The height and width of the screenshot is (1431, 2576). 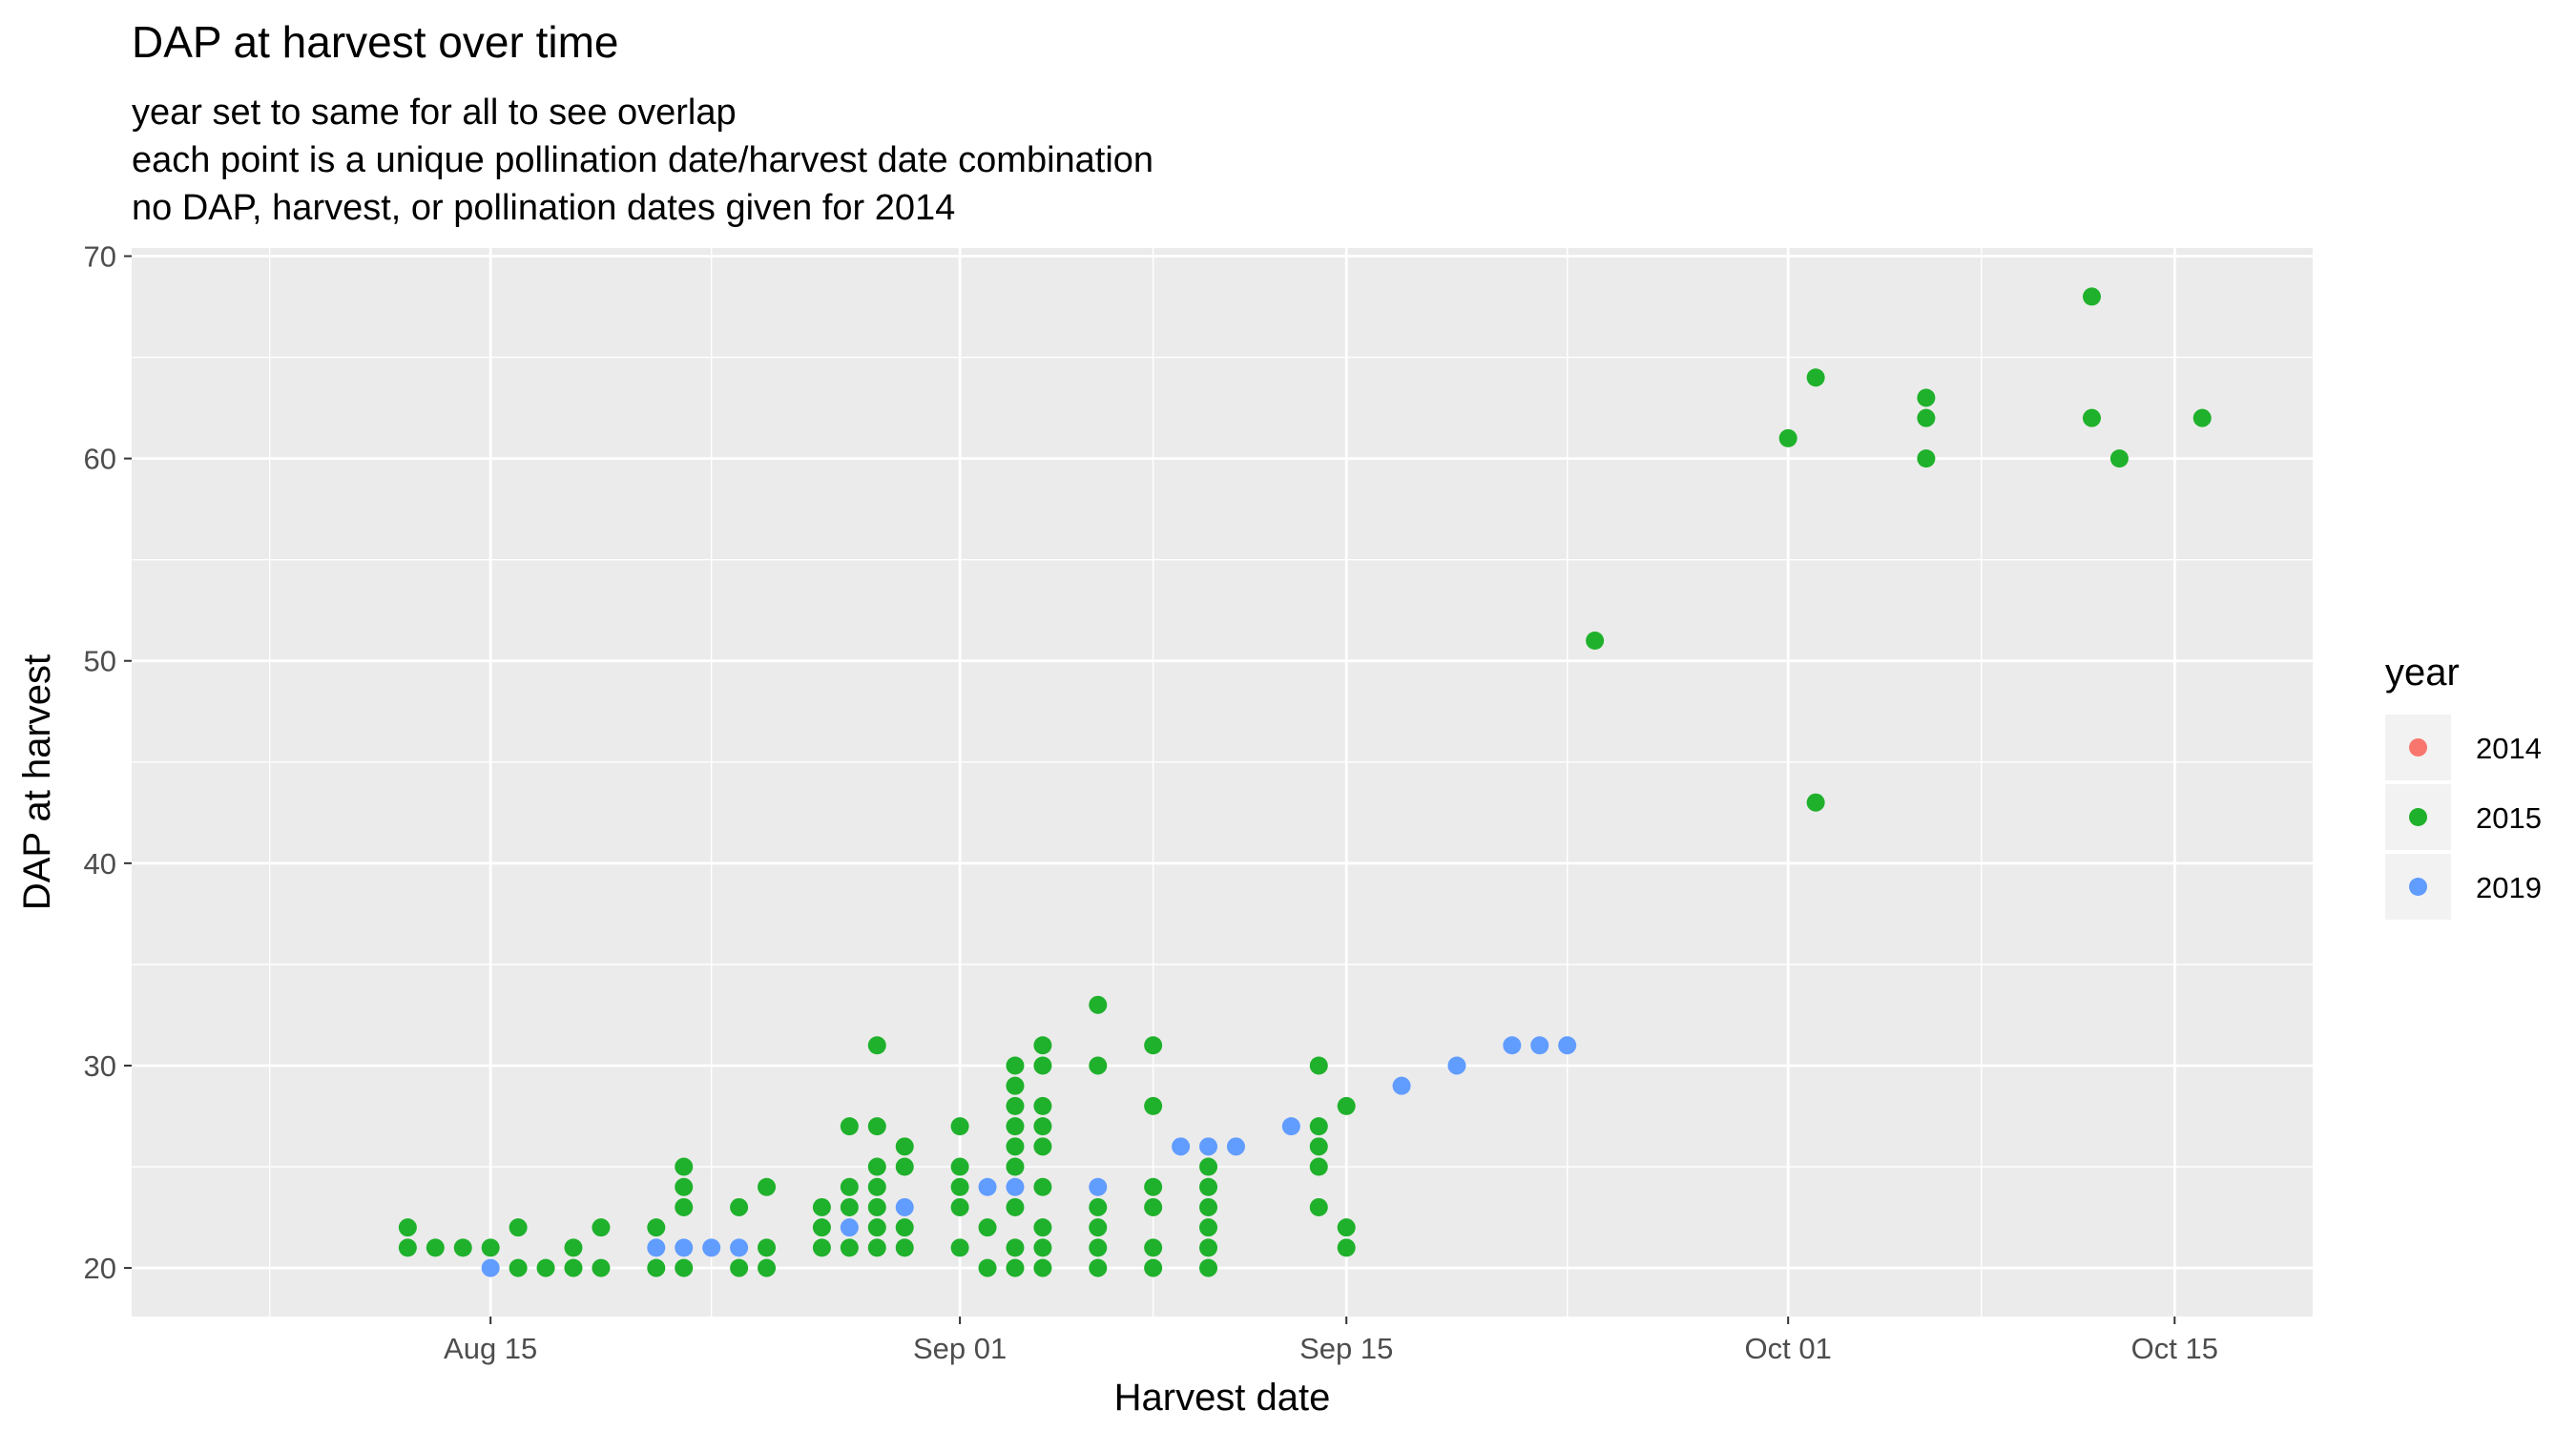 What do you see at coordinates (108, 762) in the screenshot?
I see `y-axis: 20 30 40 50 60 70` at bounding box center [108, 762].